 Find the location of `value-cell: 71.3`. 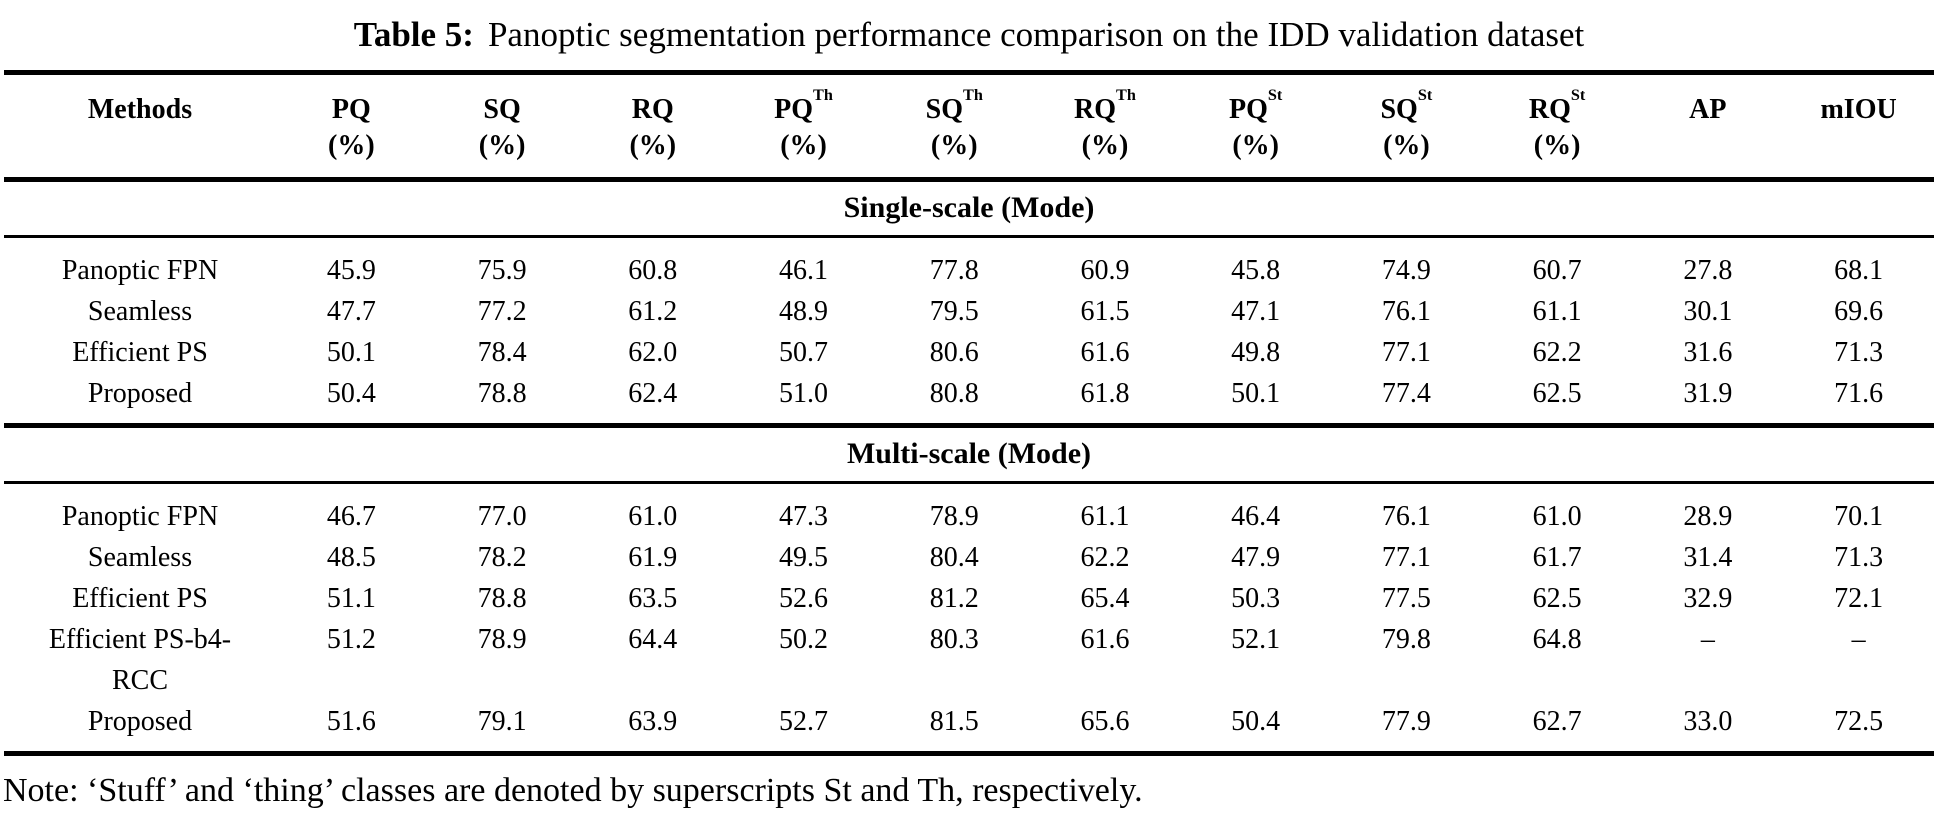

value-cell: 71.3 is located at coordinates (1859, 352).